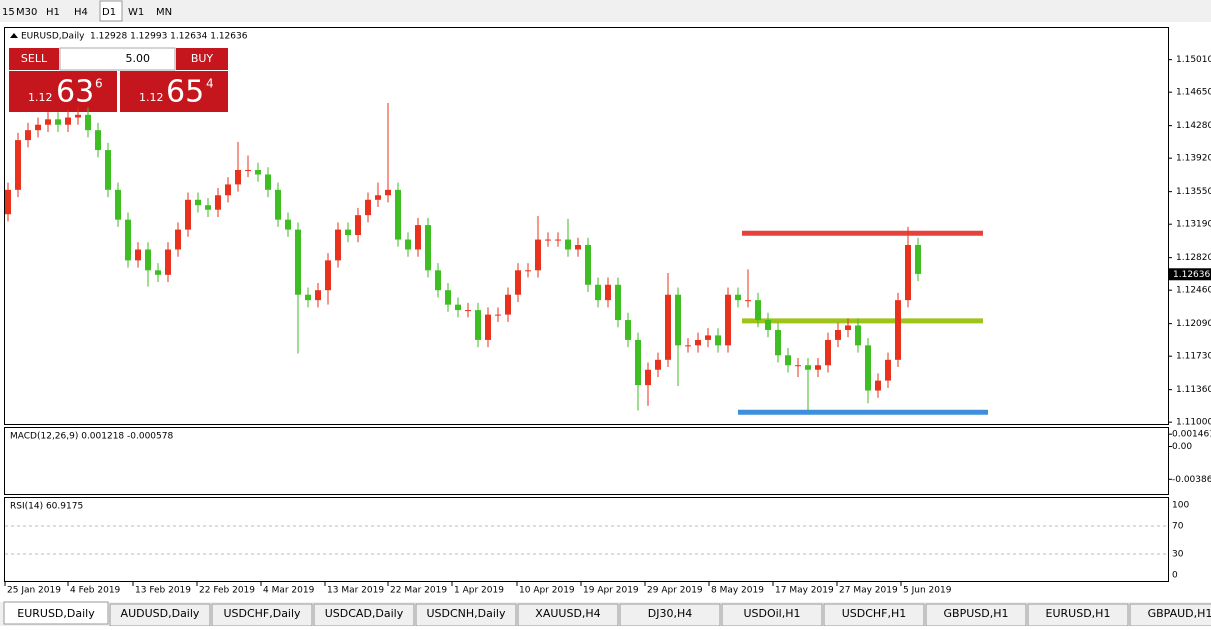 Image resolution: width=1211 pixels, height=630 pixels. What do you see at coordinates (174, 91) in the screenshot?
I see `buy-price-box` at bounding box center [174, 91].